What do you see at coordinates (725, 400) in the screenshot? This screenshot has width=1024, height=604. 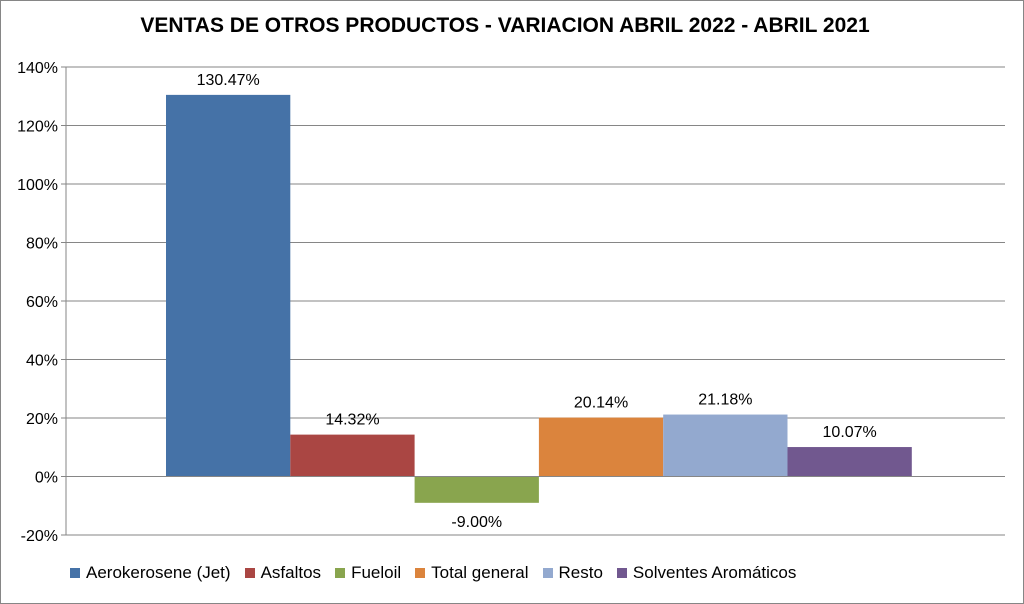 I see `data-label: 21.18%` at bounding box center [725, 400].